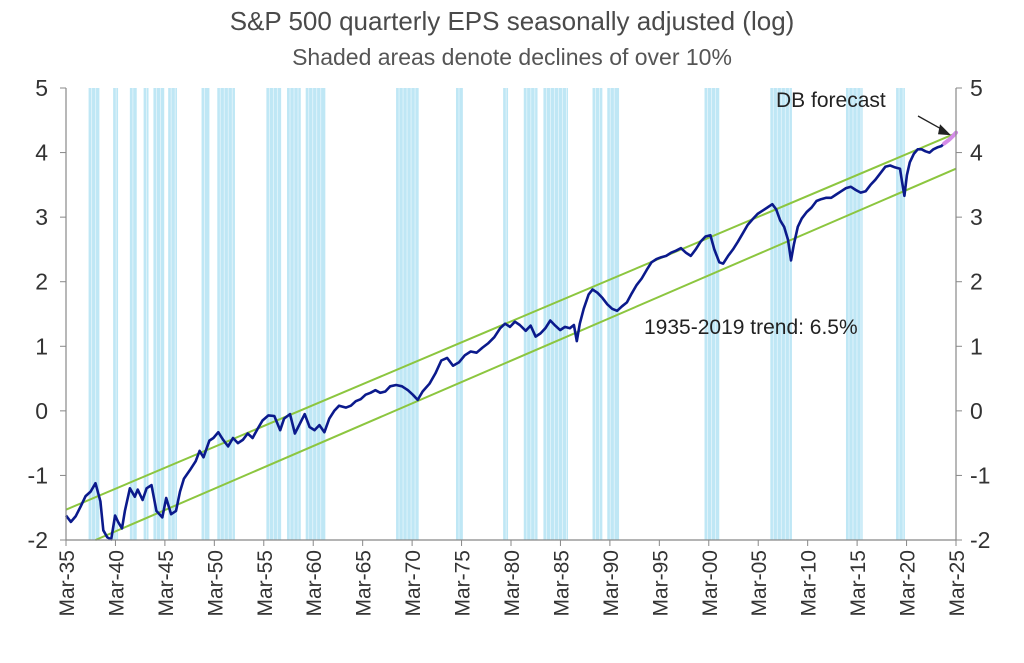 This screenshot has height=663, width=1024. Describe the element at coordinates (67, 583) in the screenshot. I see `x-tick-label: Mar-35` at that location.